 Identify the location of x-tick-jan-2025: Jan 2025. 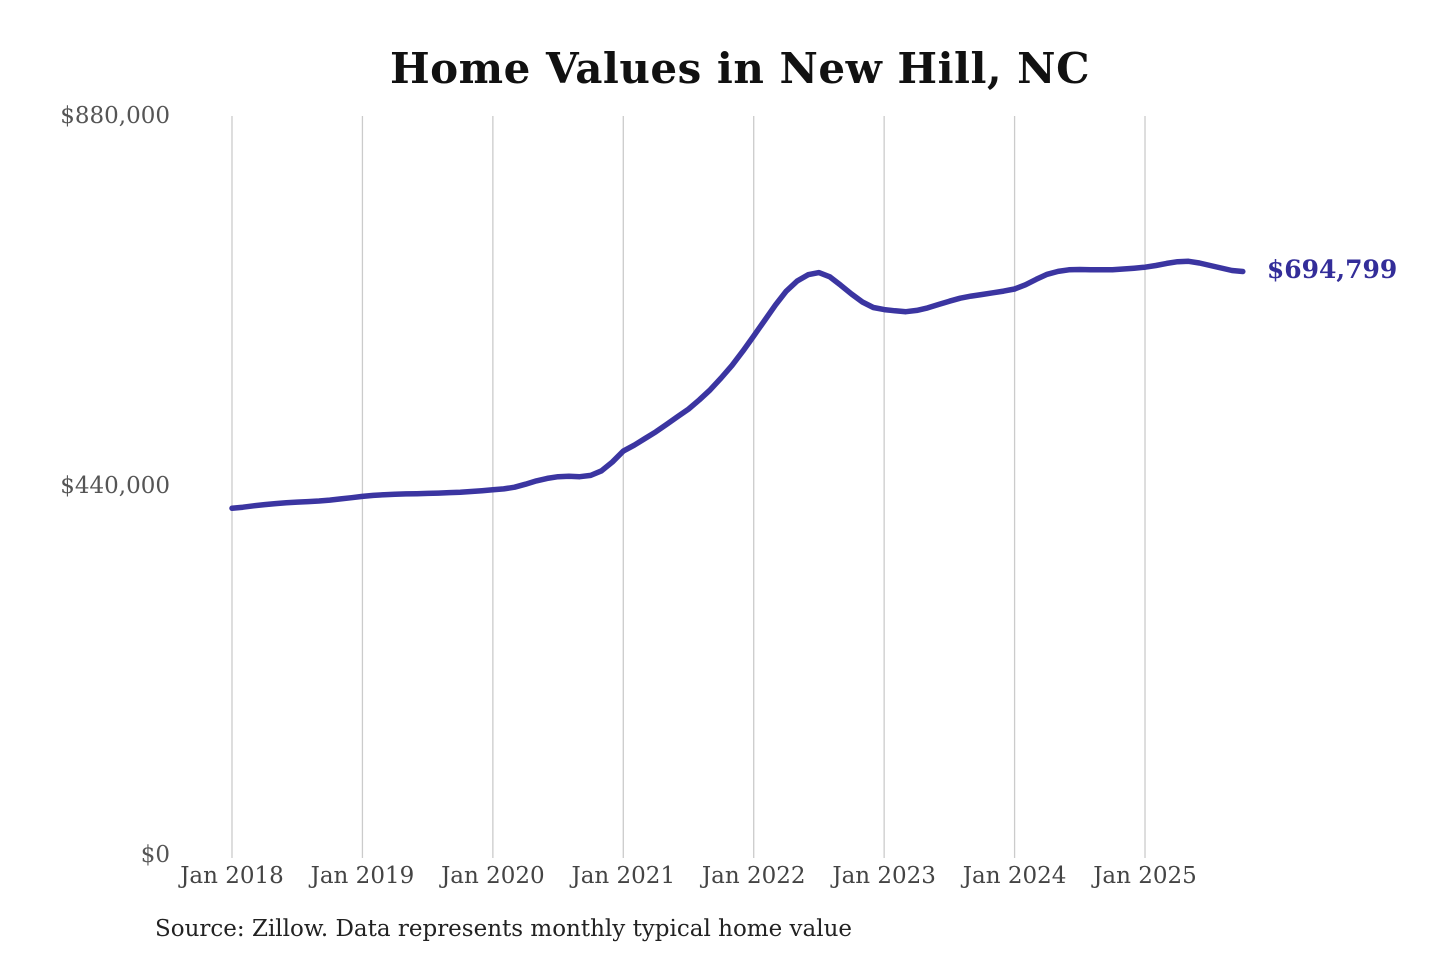
(1145, 876).